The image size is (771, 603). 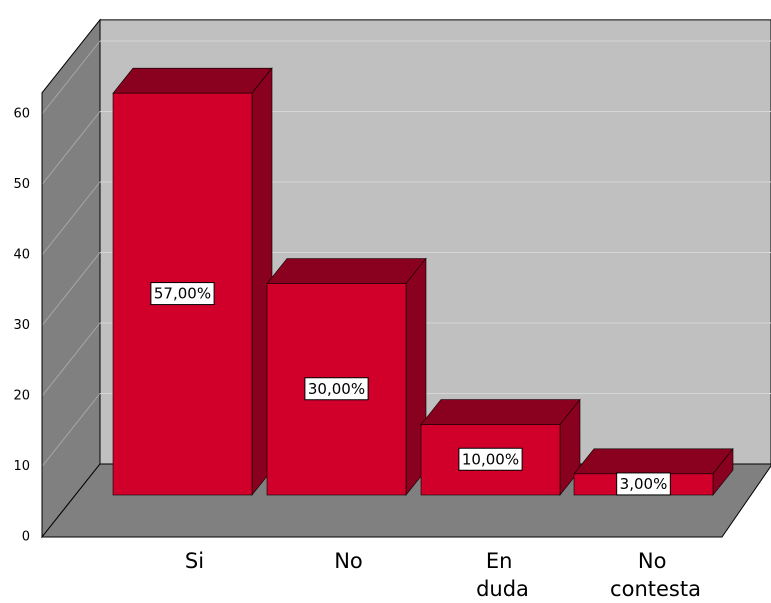 I want to click on value-label: 3,00%, so click(x=643, y=484).